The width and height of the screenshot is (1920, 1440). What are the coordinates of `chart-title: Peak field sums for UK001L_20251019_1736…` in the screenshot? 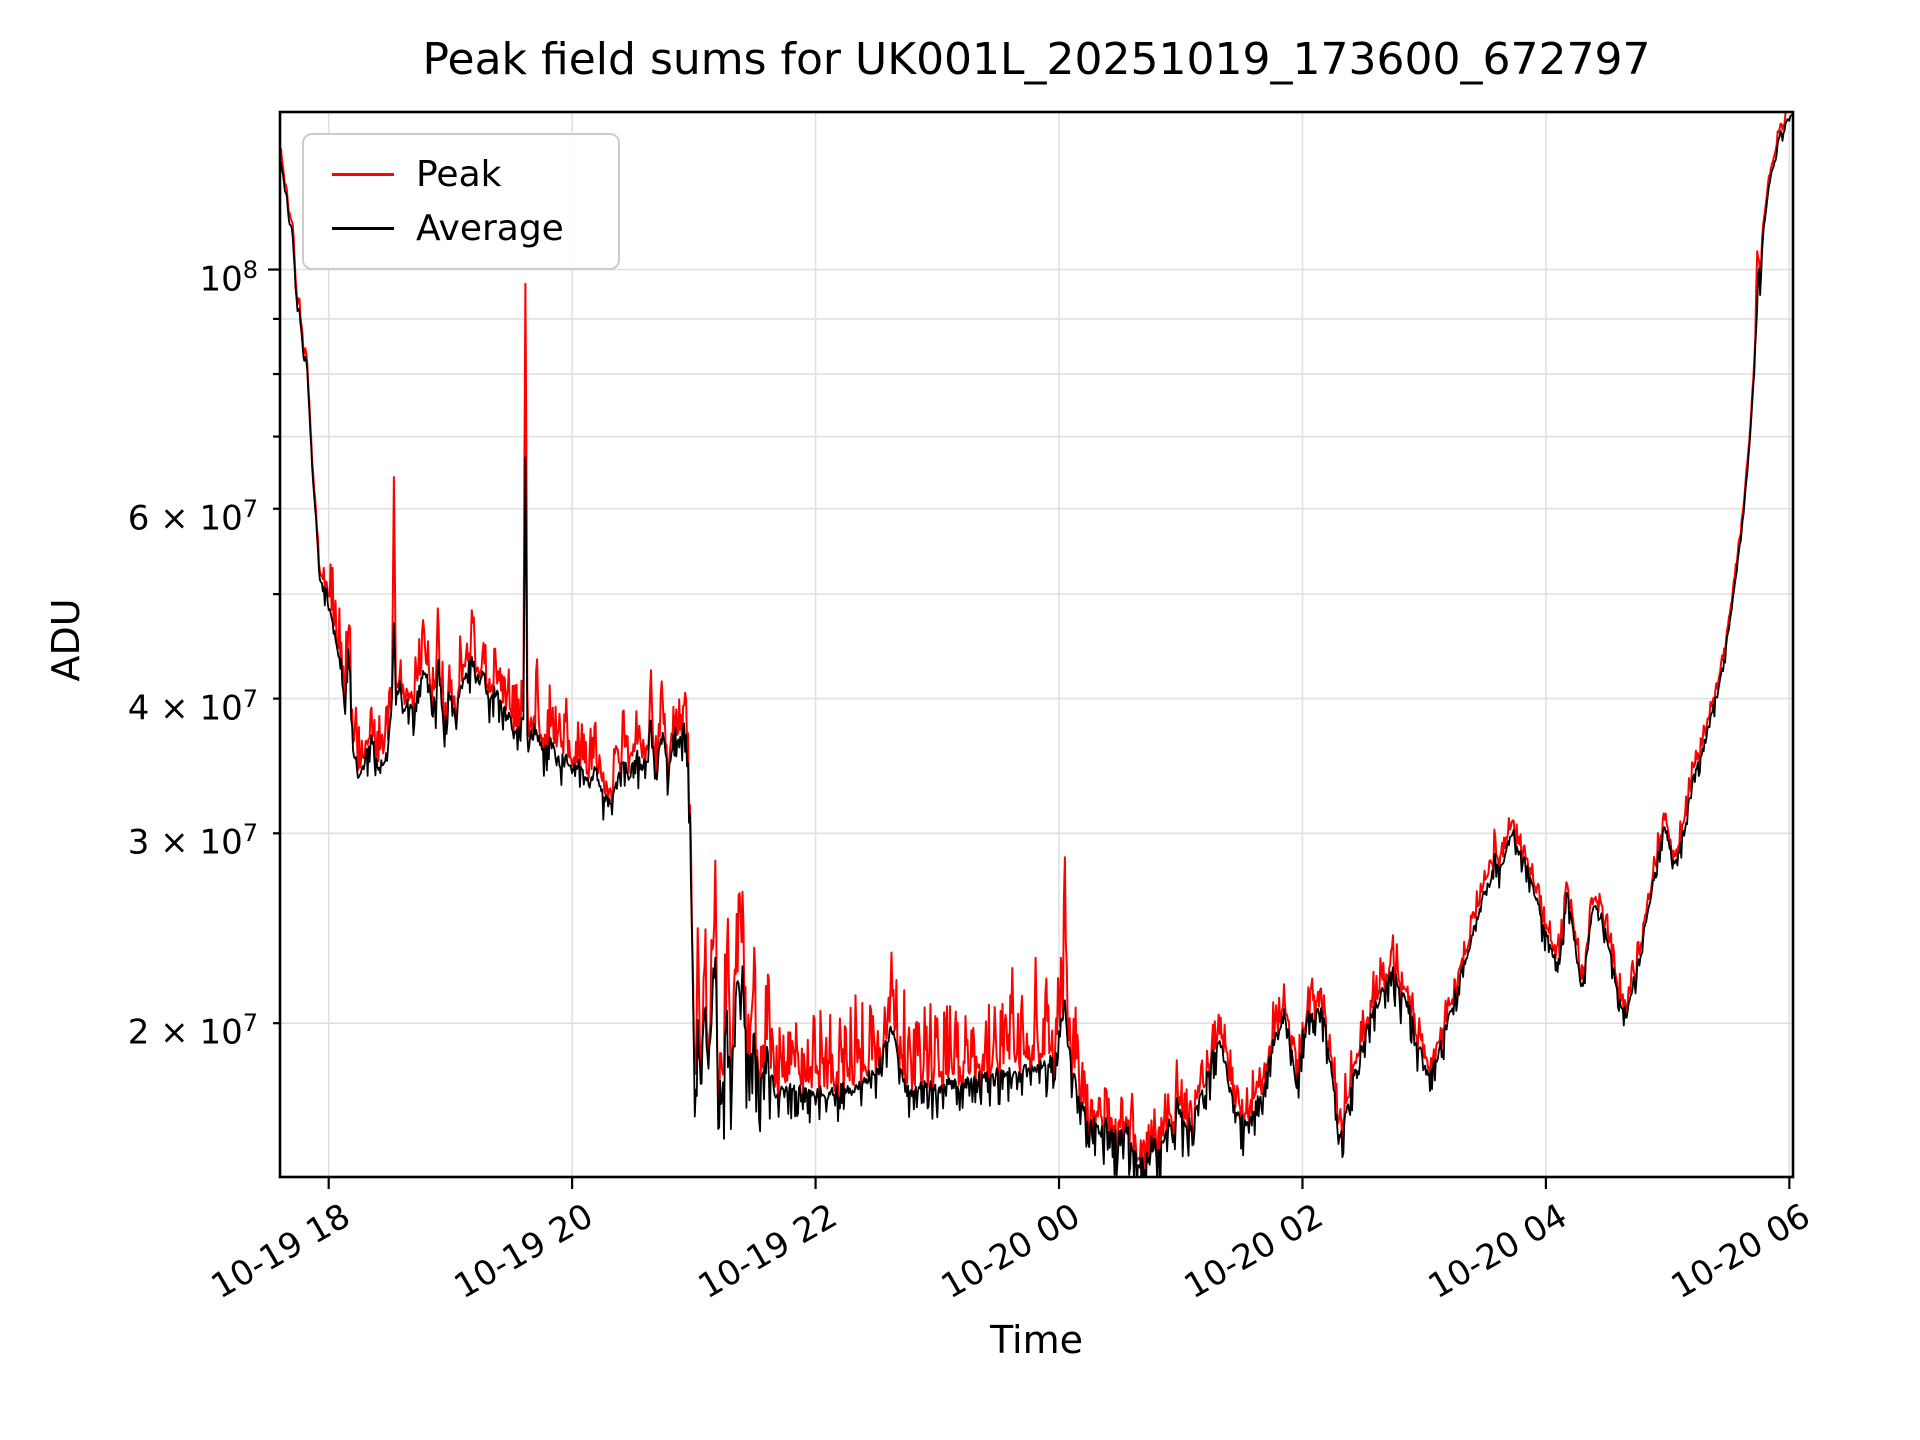 It's located at (1036, 59).